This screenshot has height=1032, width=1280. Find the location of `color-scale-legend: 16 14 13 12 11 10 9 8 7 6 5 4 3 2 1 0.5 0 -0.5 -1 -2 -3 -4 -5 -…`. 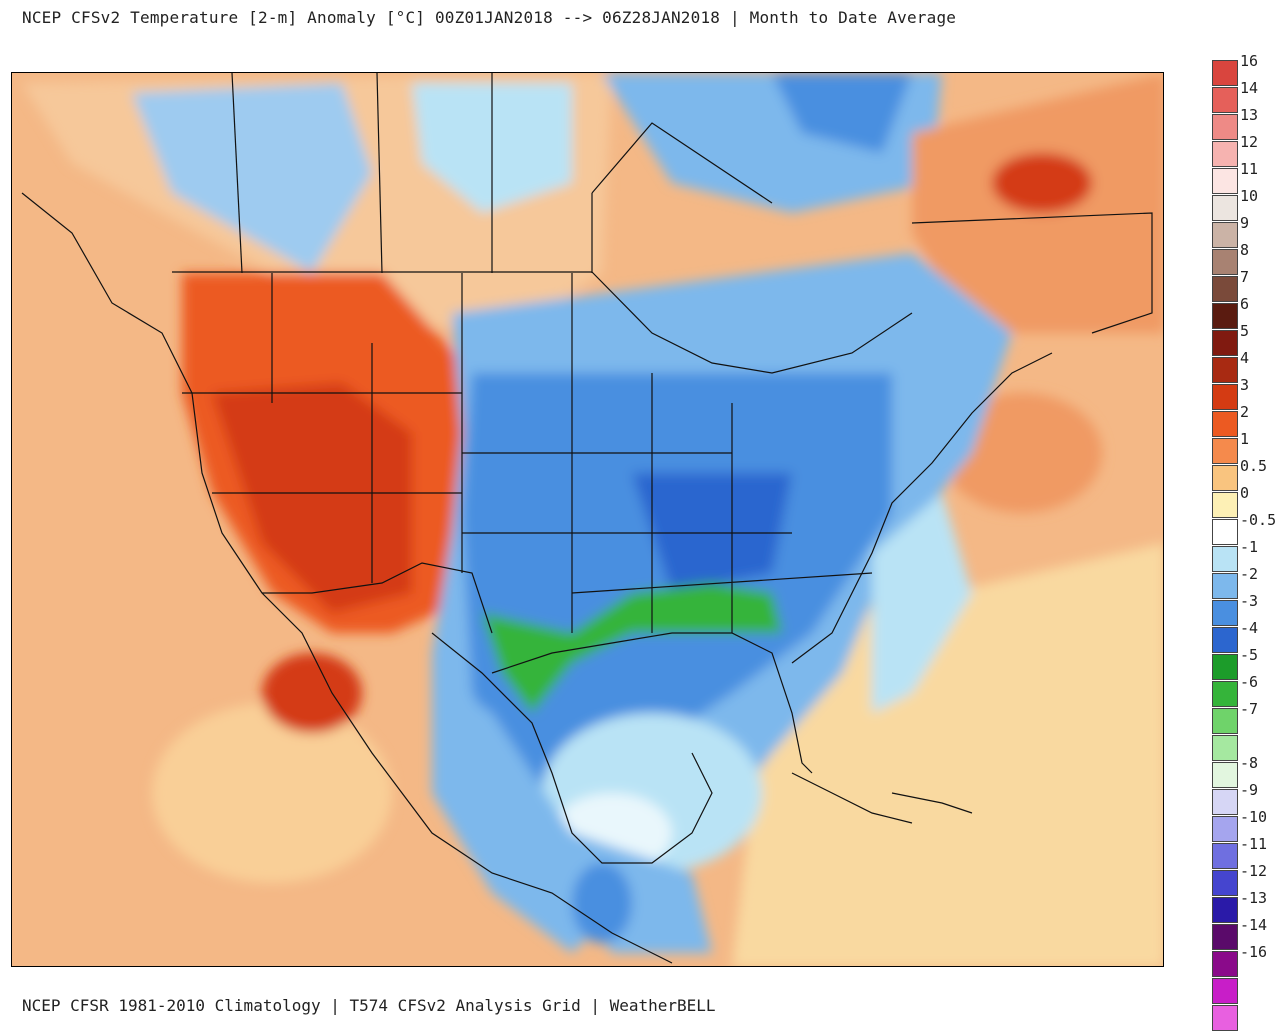

color-scale-legend: 16 14 13 12 11 10 9 8 7 6 5 4 3 2 1 0.5 0 -0.5 -1 -2 -3 -4 -5 -… is located at coordinates (1245, 542).